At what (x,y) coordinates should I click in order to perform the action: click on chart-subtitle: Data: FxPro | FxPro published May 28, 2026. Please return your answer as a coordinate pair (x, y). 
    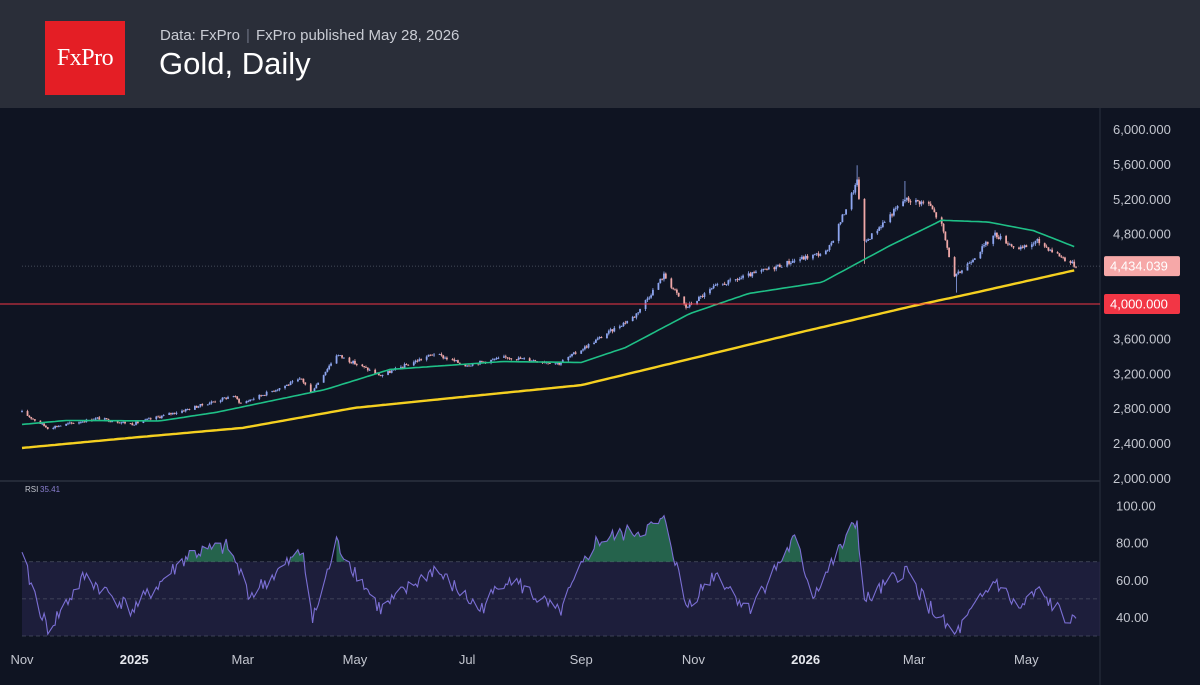
    Looking at the image, I should click on (309, 35).